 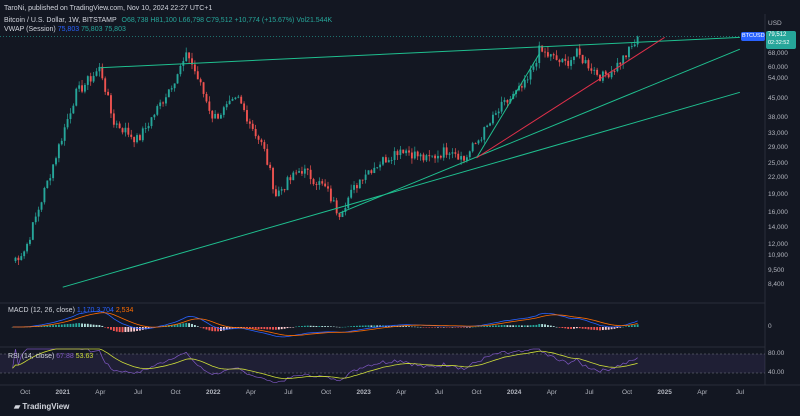 What do you see at coordinates (163, 20) in the screenshot?
I see `ohlc-high: H81,100` at bounding box center [163, 20].